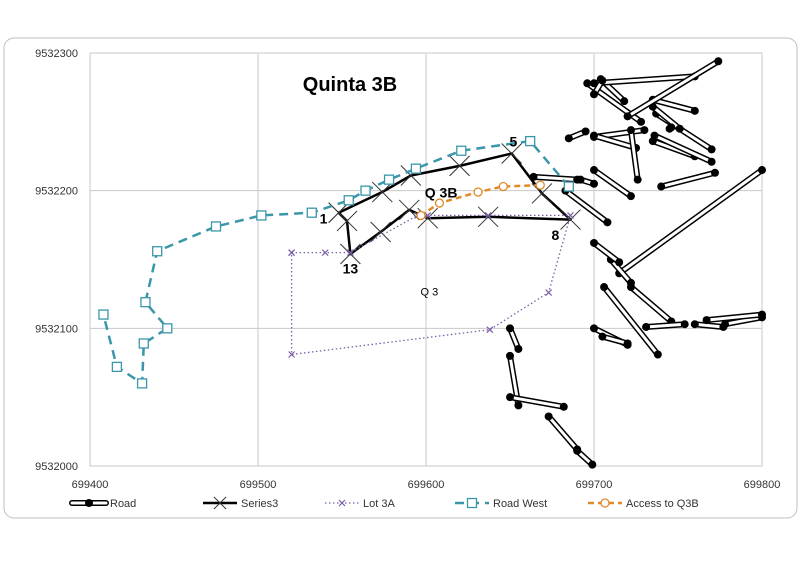 The height and width of the screenshot is (567, 800). What do you see at coordinates (240, 503) in the screenshot?
I see `legend-item-series3: Series3` at bounding box center [240, 503].